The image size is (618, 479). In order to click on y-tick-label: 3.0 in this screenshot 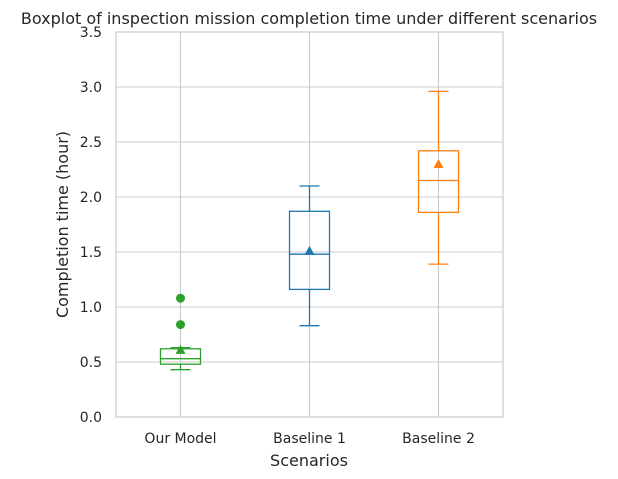, I will do `click(91, 88)`.